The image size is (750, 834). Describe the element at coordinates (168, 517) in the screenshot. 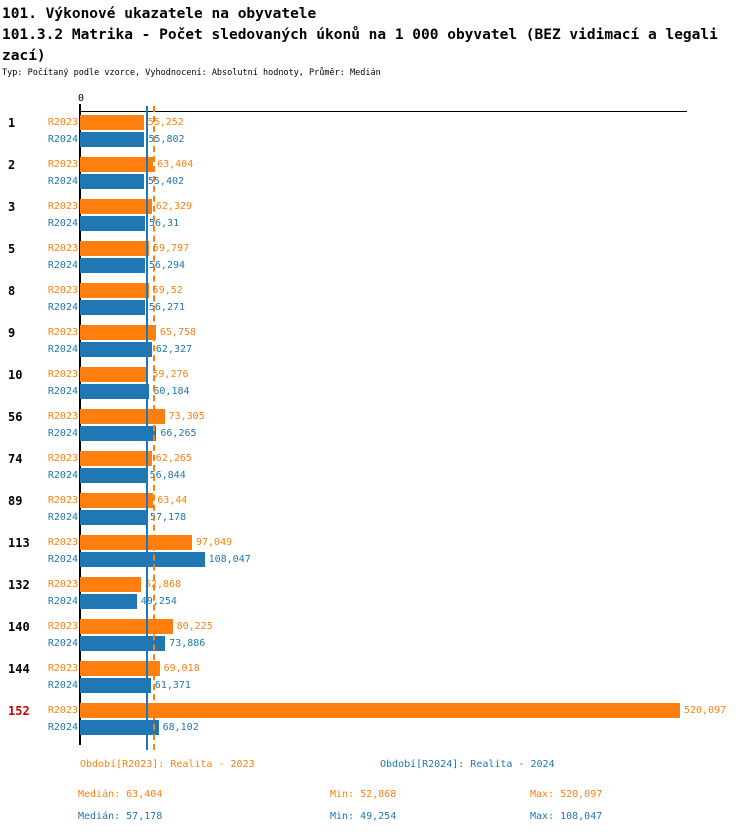

I see `value-label-r2024: 57,178` at that location.